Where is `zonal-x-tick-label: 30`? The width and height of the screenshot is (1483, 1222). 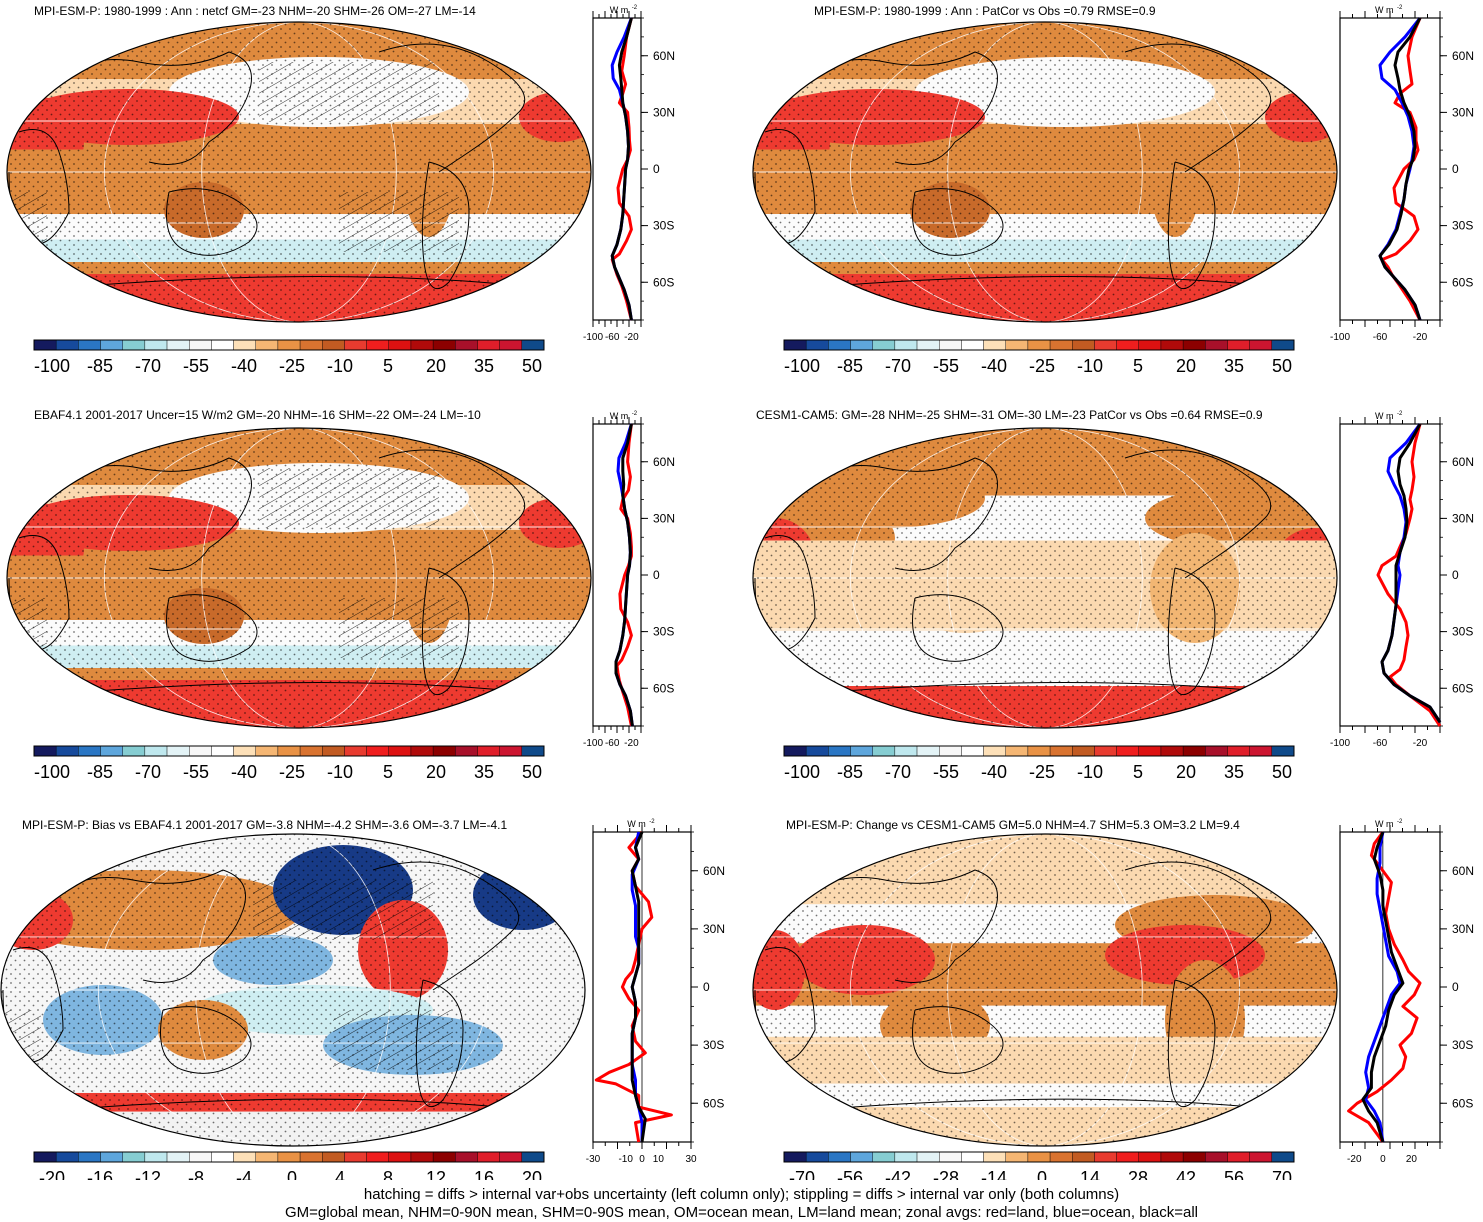
zonal-x-tick-label: 30 is located at coordinates (691, 1159).